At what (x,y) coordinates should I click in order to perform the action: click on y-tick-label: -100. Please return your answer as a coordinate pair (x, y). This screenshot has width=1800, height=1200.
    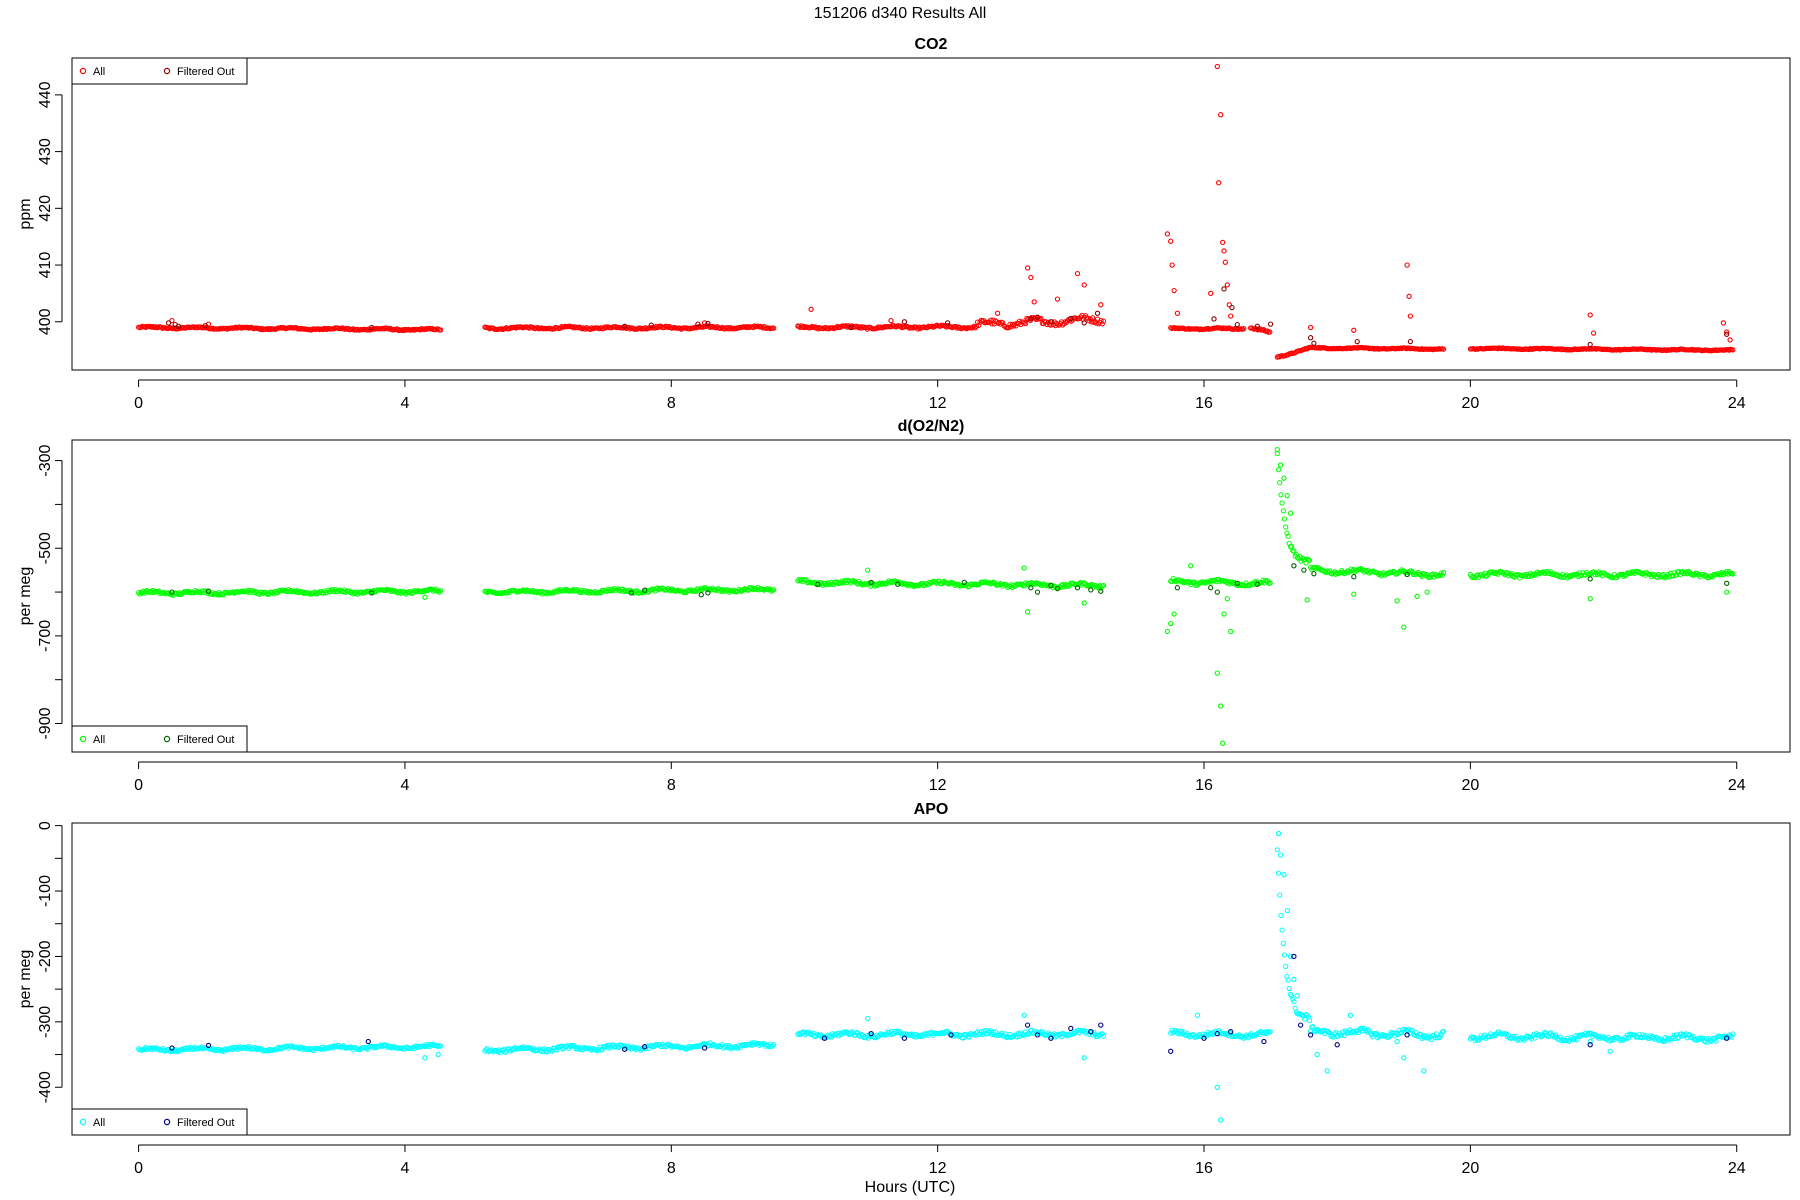
    Looking at the image, I should click on (45, 891).